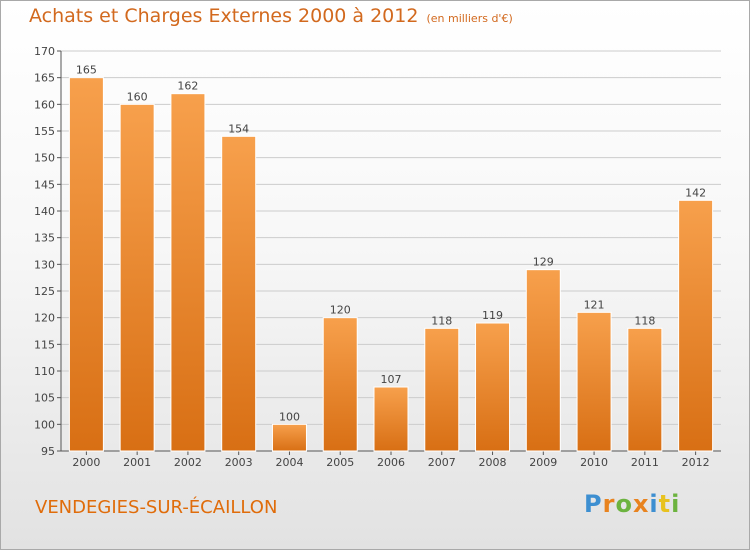 This screenshot has width=750, height=550. Describe the element at coordinates (44, 158) in the screenshot. I see `y-tick-label: 150` at that location.